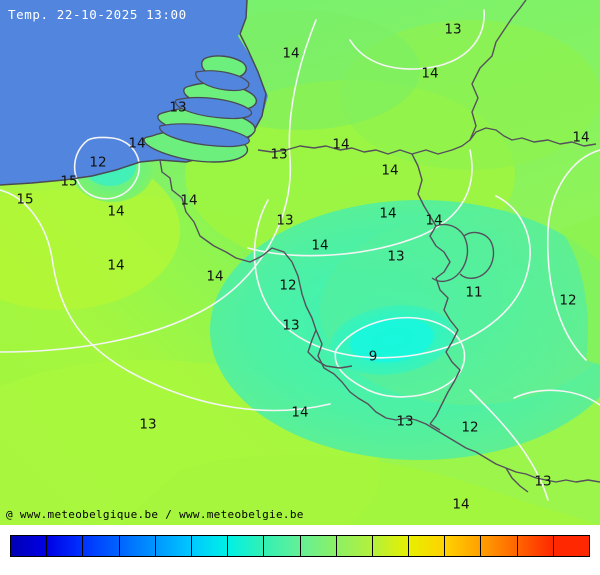 The image size is (600, 575). I want to click on temperature-label: 11, so click(474, 292).